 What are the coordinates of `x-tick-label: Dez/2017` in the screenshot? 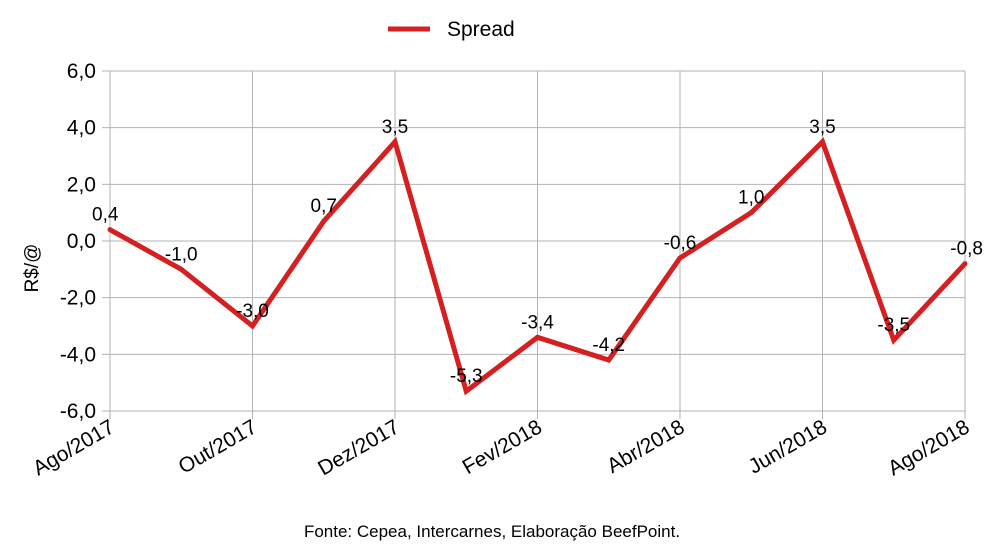 It's located at (358, 447).